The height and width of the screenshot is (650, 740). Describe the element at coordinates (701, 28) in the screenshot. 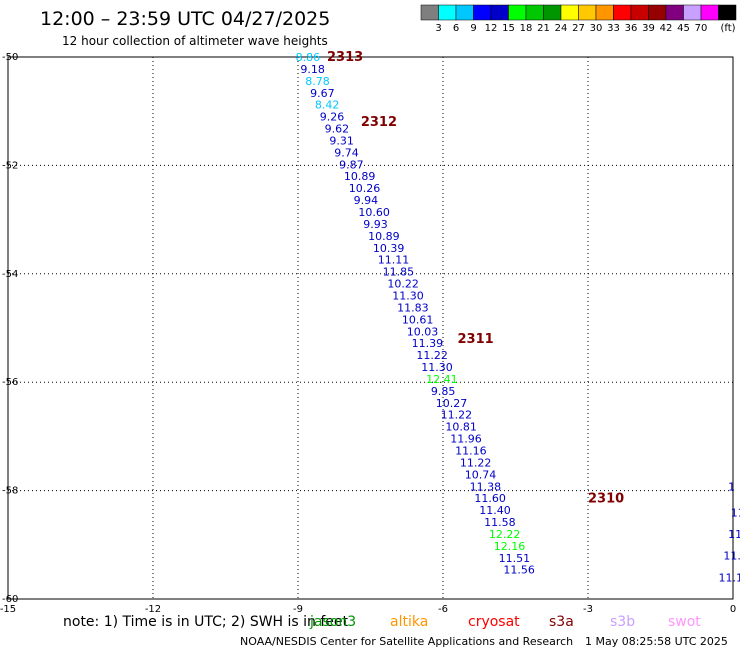

I see `scale-label: 70` at that location.